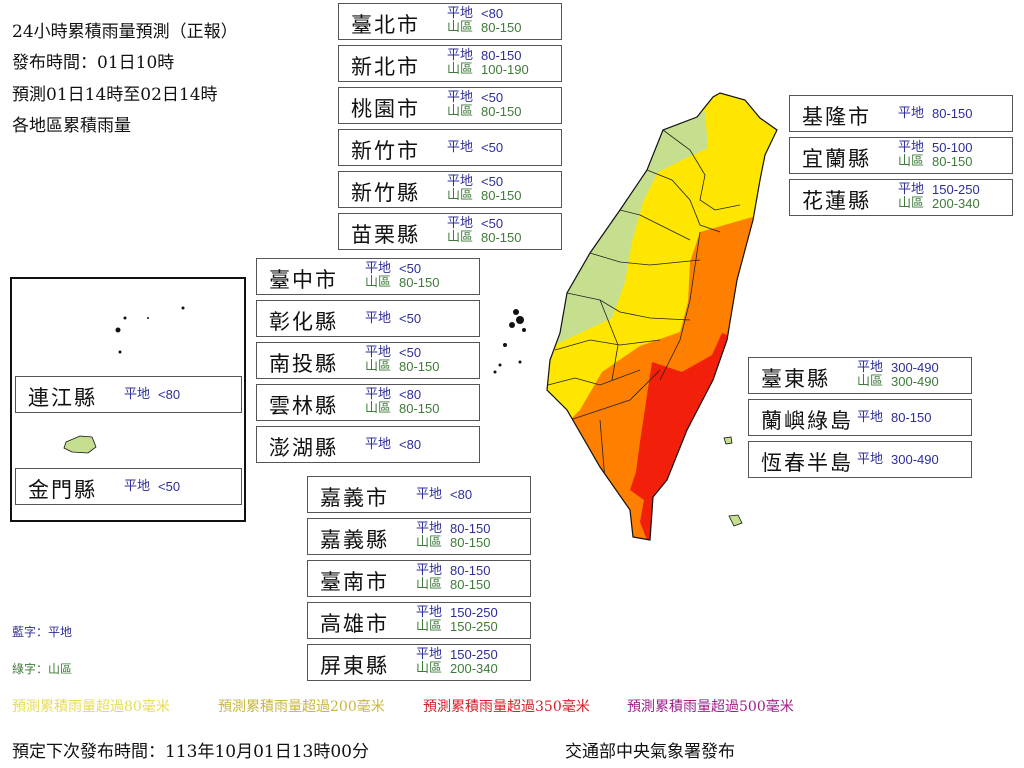 The image size is (1024, 768). Describe the element at coordinates (836, 159) in the screenshot. I see `region-name: 宜蘭縣` at that location.